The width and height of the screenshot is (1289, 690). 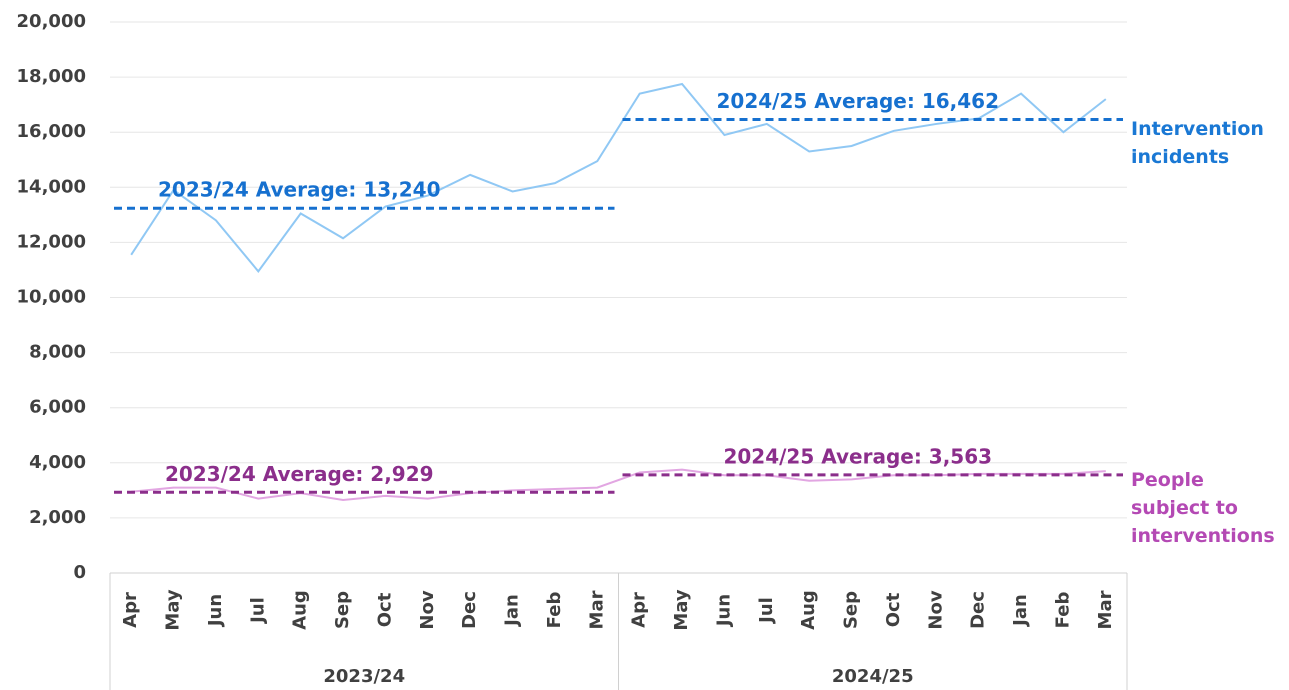 What do you see at coordinates (57, 407) in the screenshot?
I see `y-tick-label: 6,000` at bounding box center [57, 407].